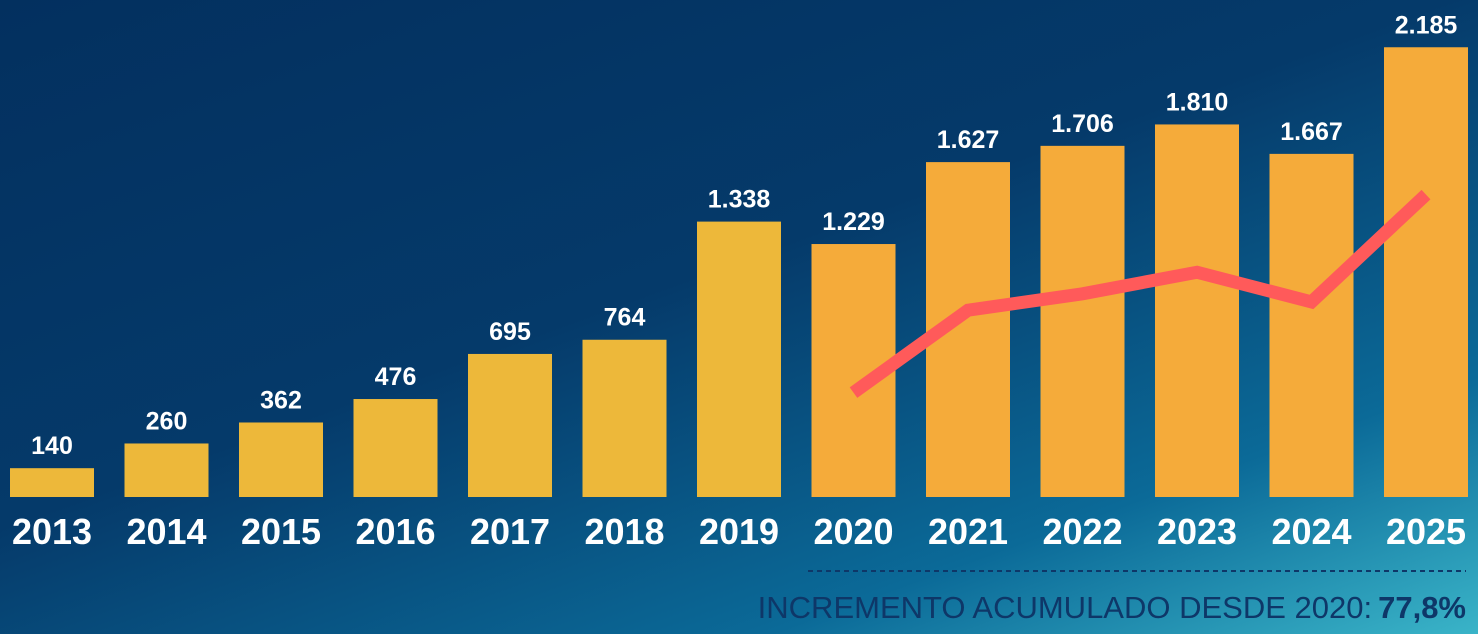 This screenshot has width=1478, height=634. Describe the element at coordinates (281, 400) in the screenshot. I see `value-label: 362` at that location.